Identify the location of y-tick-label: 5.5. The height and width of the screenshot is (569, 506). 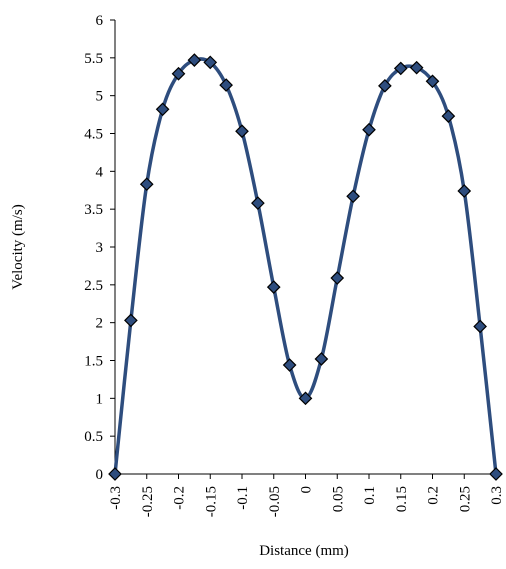
(93, 59).